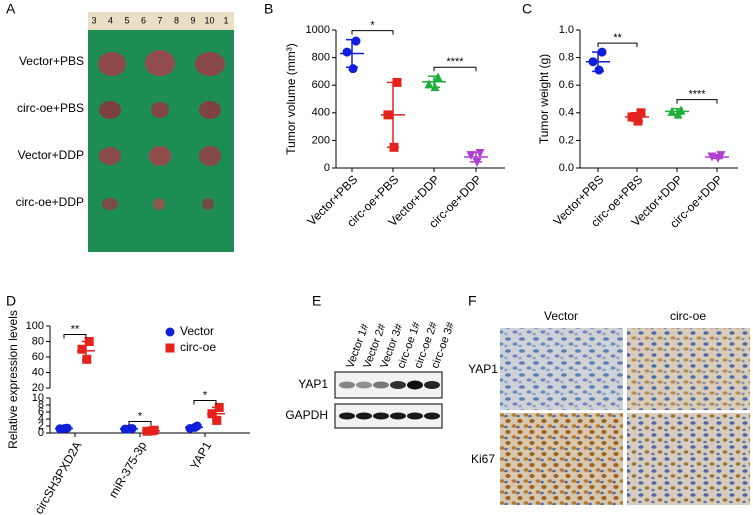 This screenshot has height=515, width=753. Describe the element at coordinates (327, 168) in the screenshot. I see `y-tick-label: 0` at that location.